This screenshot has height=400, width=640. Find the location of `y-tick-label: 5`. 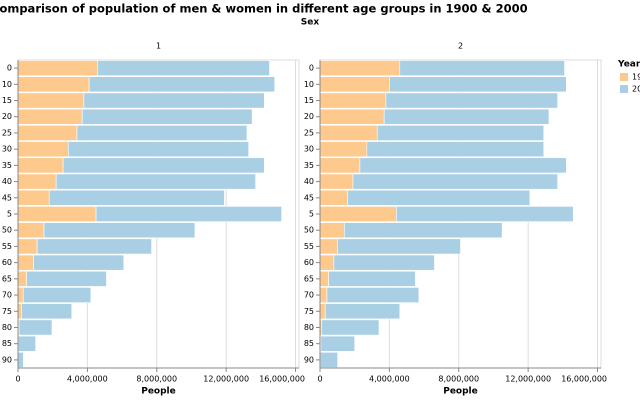

y-tick-label: 5 is located at coordinates (9, 214).